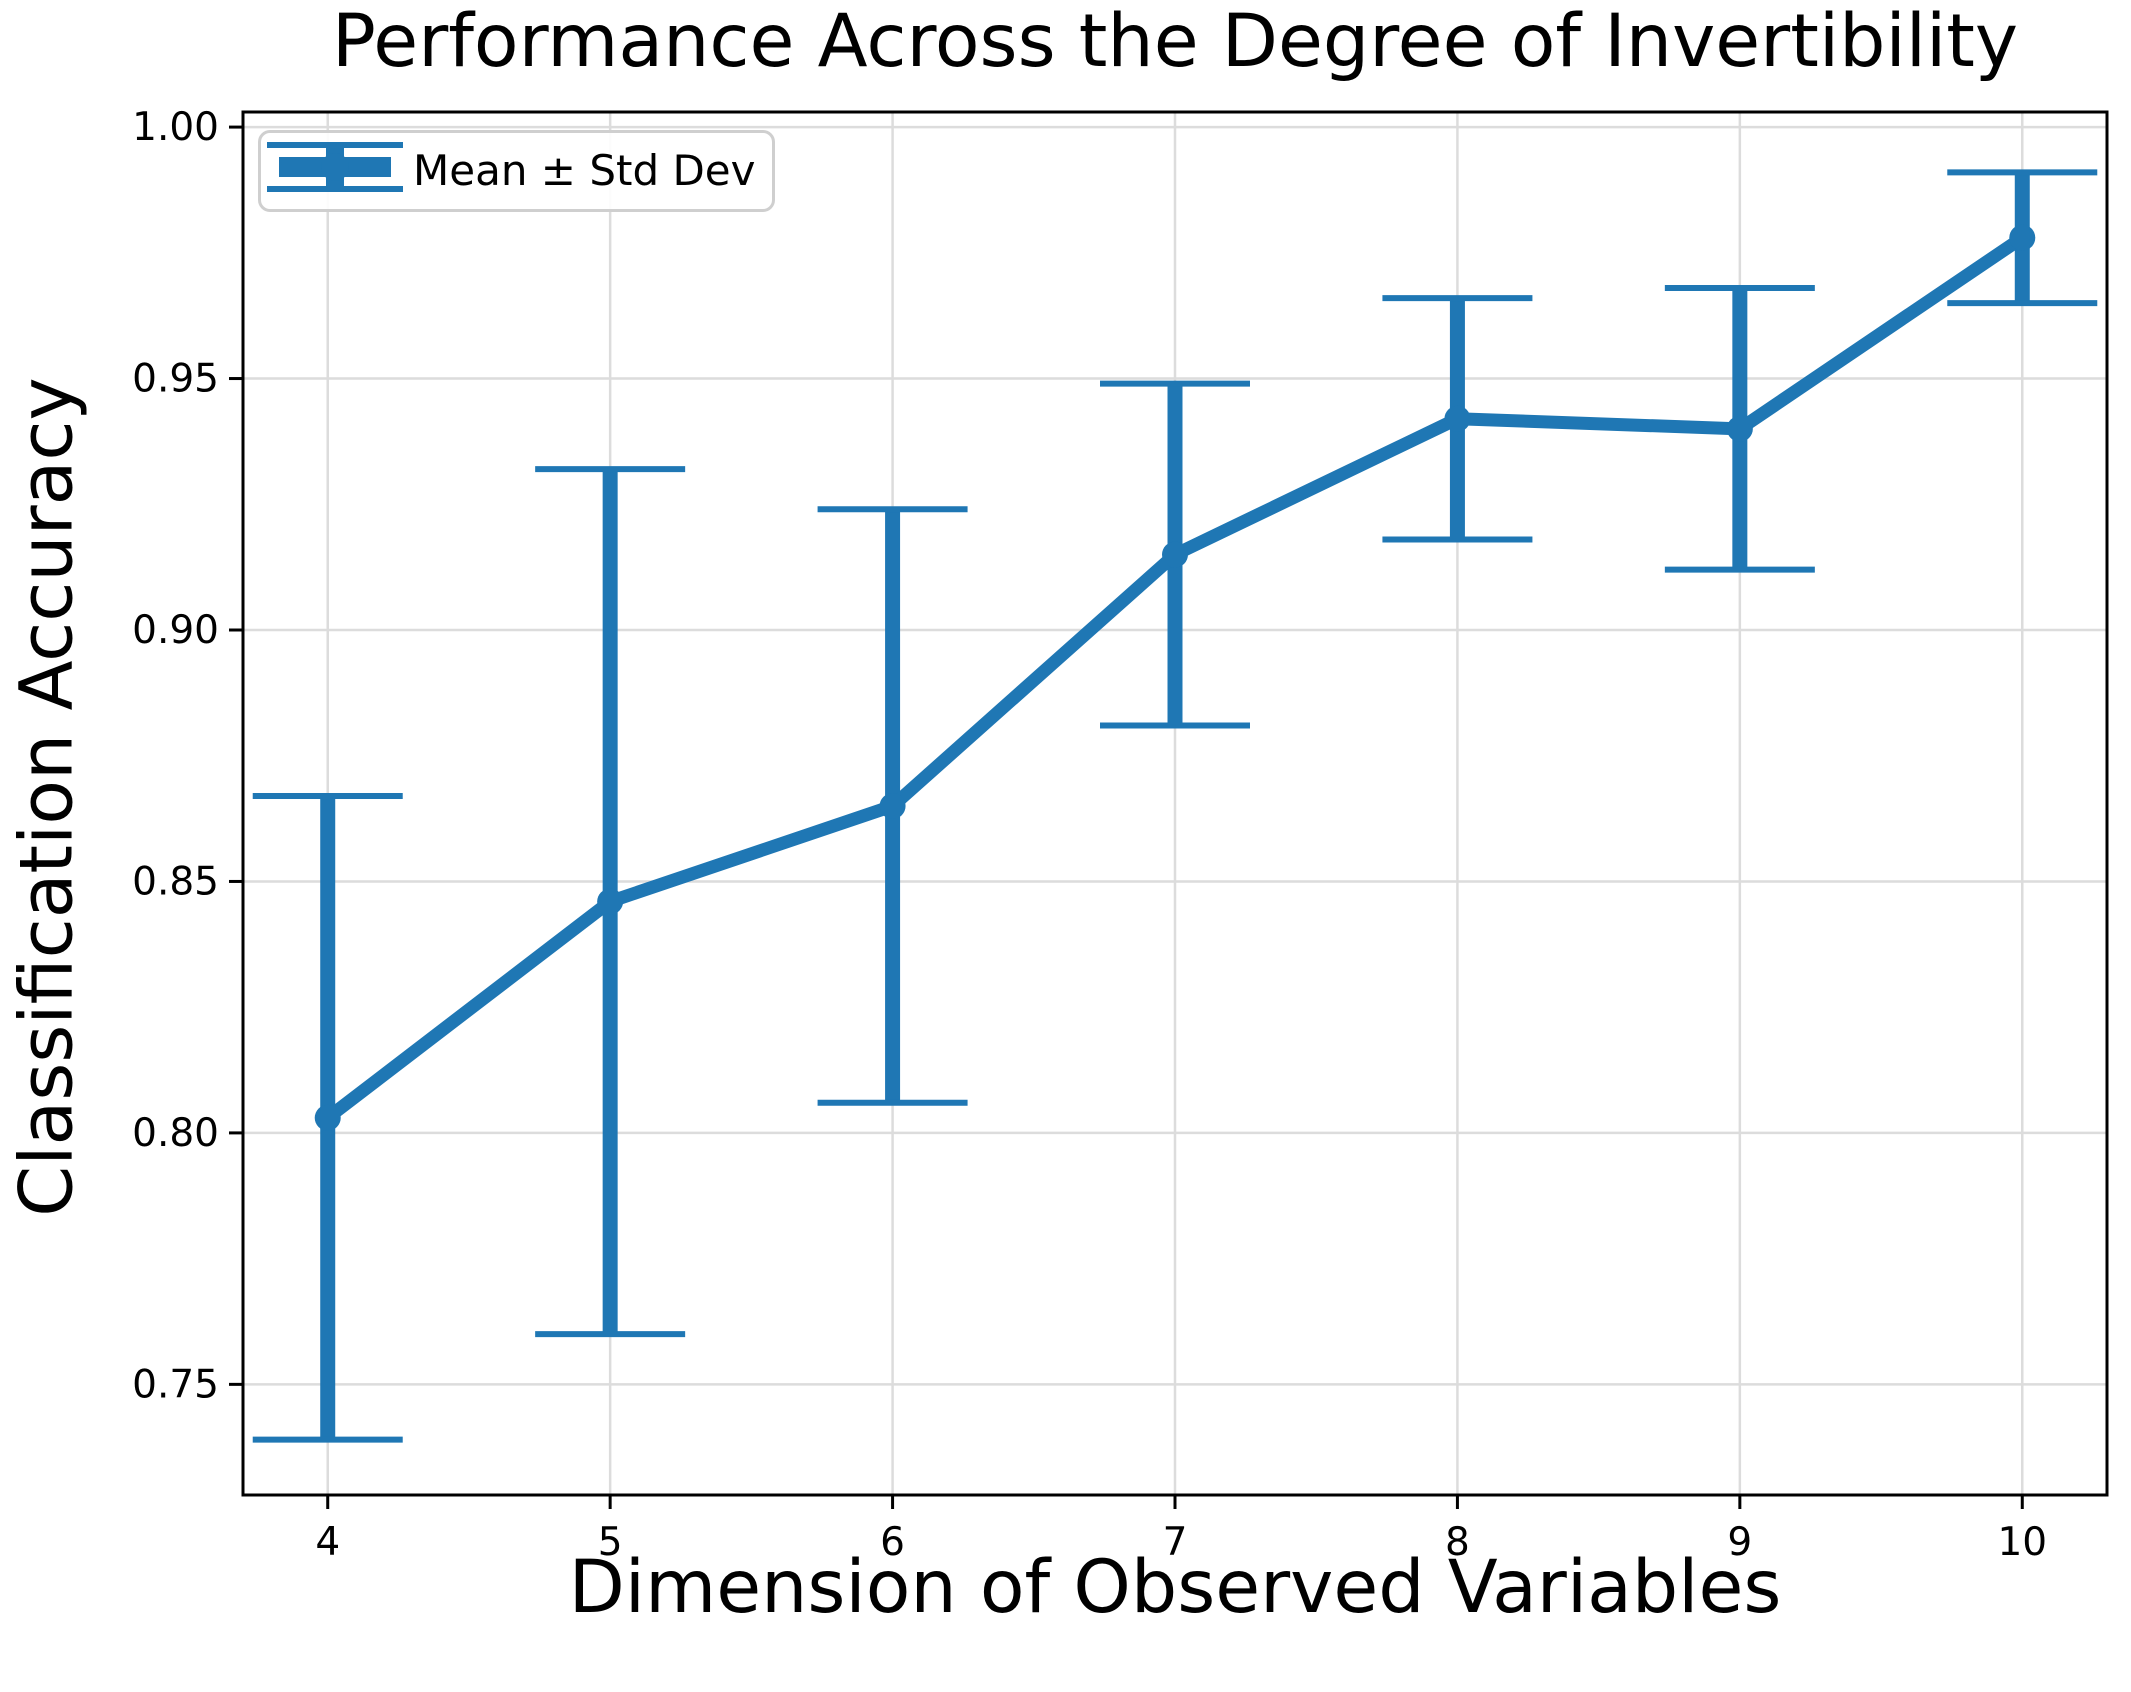 The image size is (2131, 1692). Describe the element at coordinates (2022, 1542) in the screenshot. I see `x-tick-label: 10` at that location.